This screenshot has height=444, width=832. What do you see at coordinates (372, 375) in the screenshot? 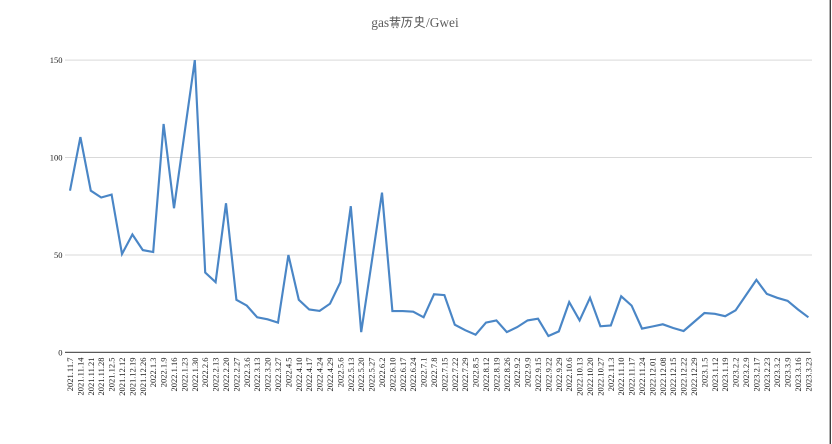
I see `svg-text: 2022.5.27` at bounding box center [372, 375].